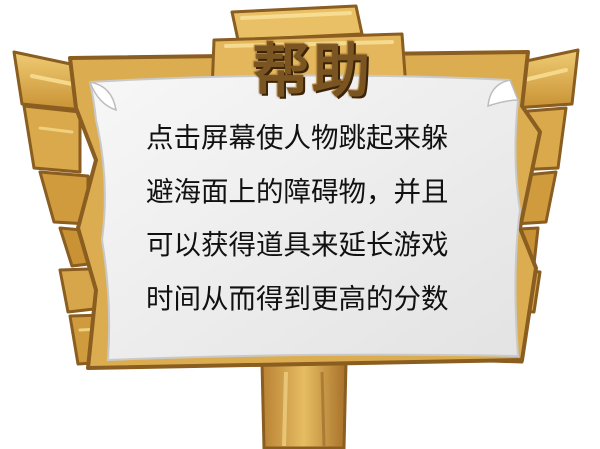  What do you see at coordinates (304, 404) in the screenshot?
I see `post-bottom` at bounding box center [304, 404].